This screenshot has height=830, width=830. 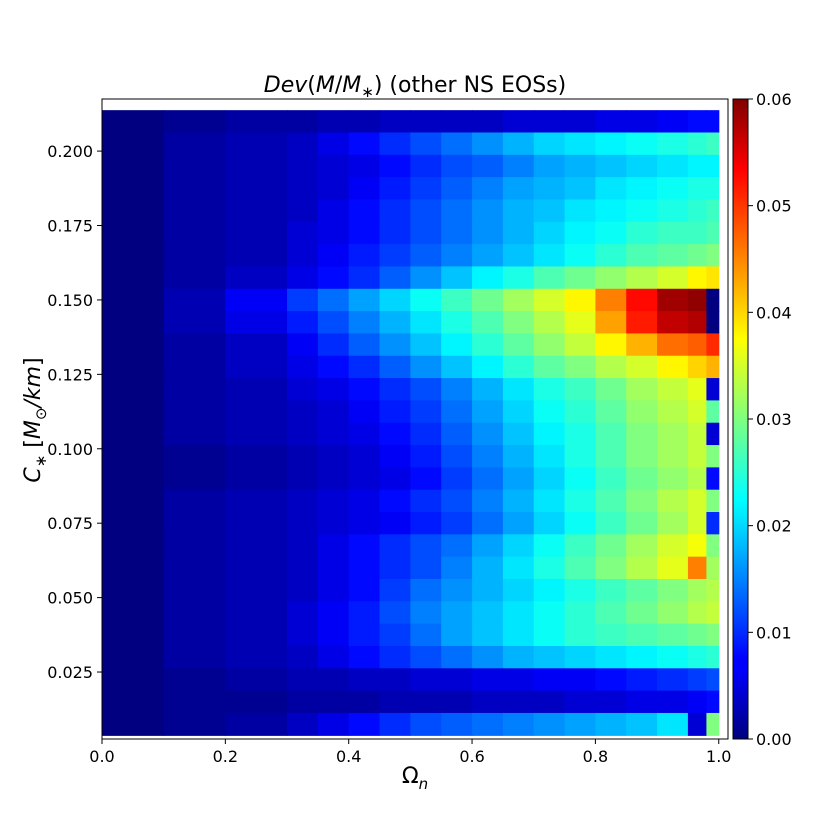 I want to click on colorbar-tick-label: 0.02, so click(x=774, y=526).